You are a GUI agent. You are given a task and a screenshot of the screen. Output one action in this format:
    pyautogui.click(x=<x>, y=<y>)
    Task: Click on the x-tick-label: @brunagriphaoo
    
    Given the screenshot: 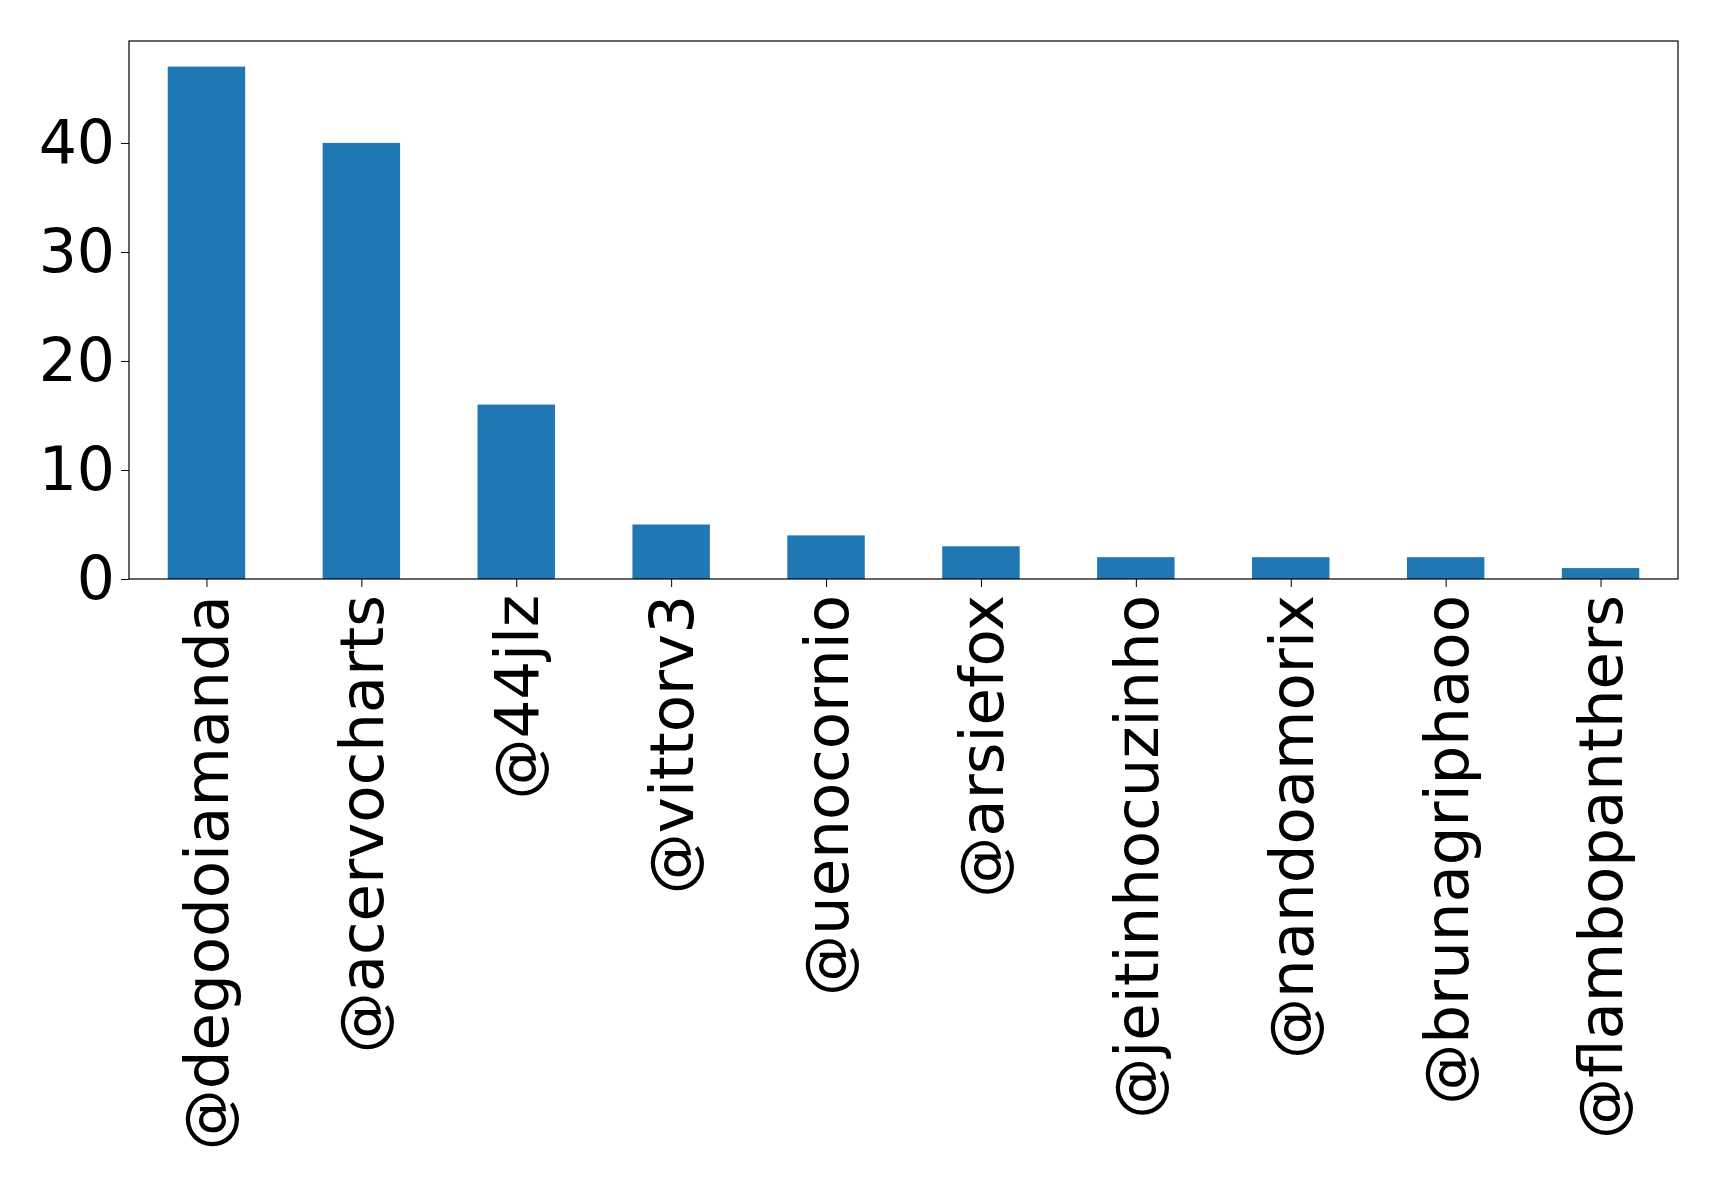 What is the action you would take?
    pyautogui.click(x=1446, y=850)
    